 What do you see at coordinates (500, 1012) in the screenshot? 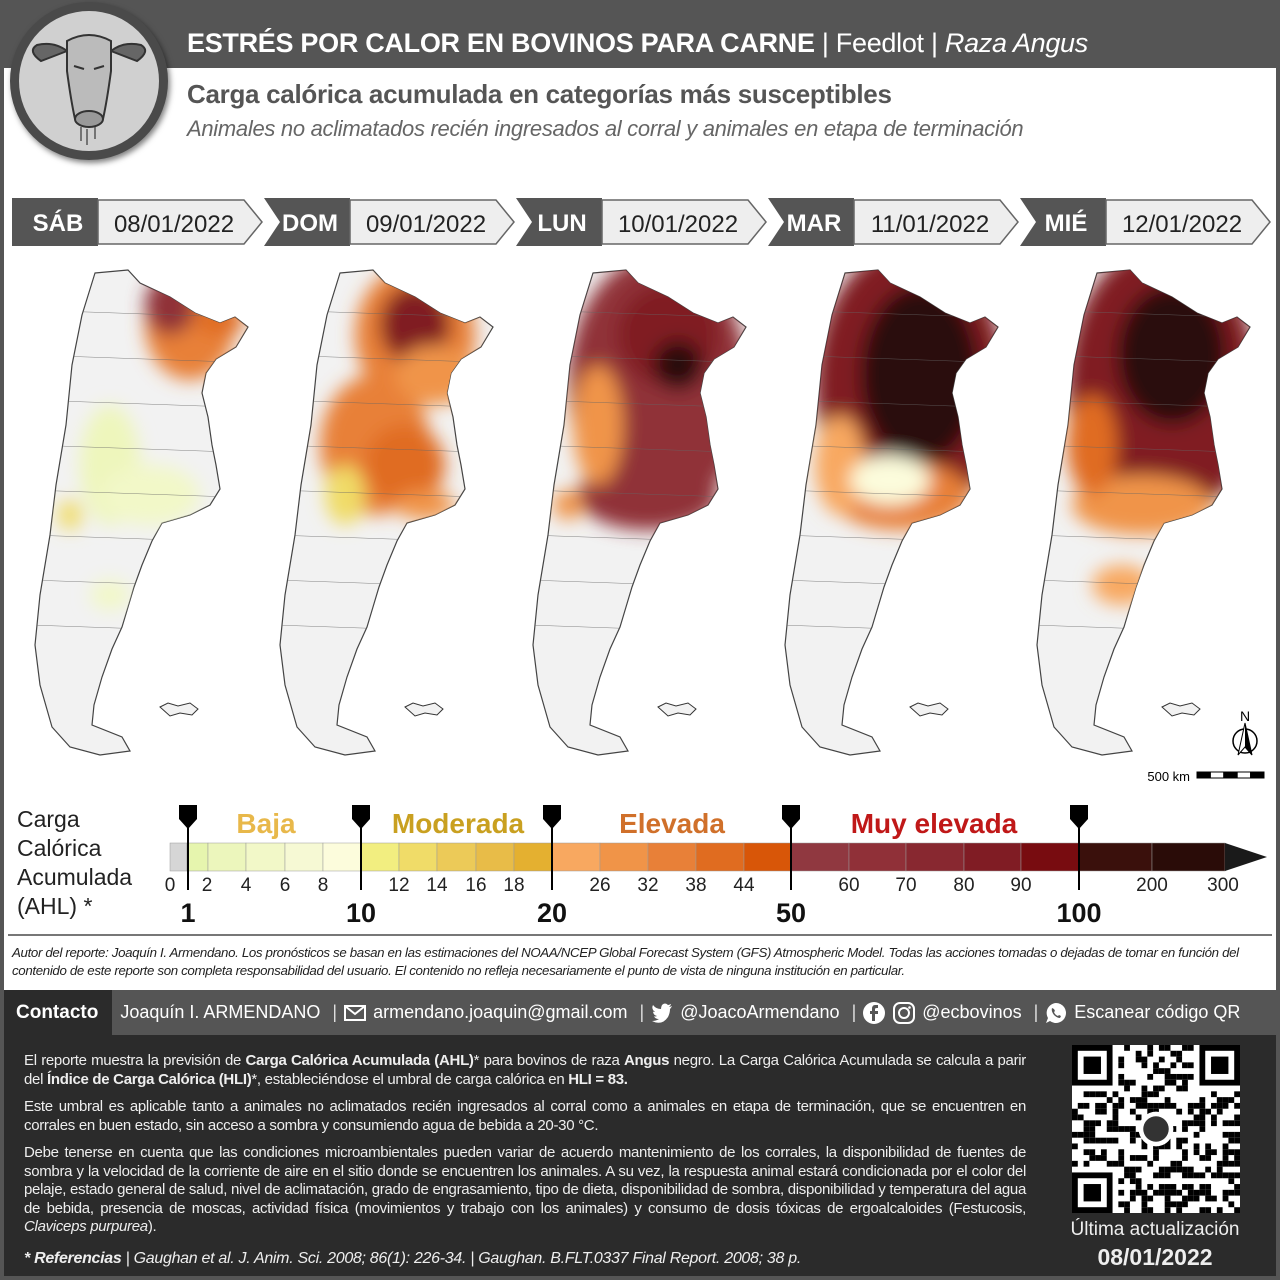
I see `contact-email: armendano.joaquin@gmail.com` at bounding box center [500, 1012].